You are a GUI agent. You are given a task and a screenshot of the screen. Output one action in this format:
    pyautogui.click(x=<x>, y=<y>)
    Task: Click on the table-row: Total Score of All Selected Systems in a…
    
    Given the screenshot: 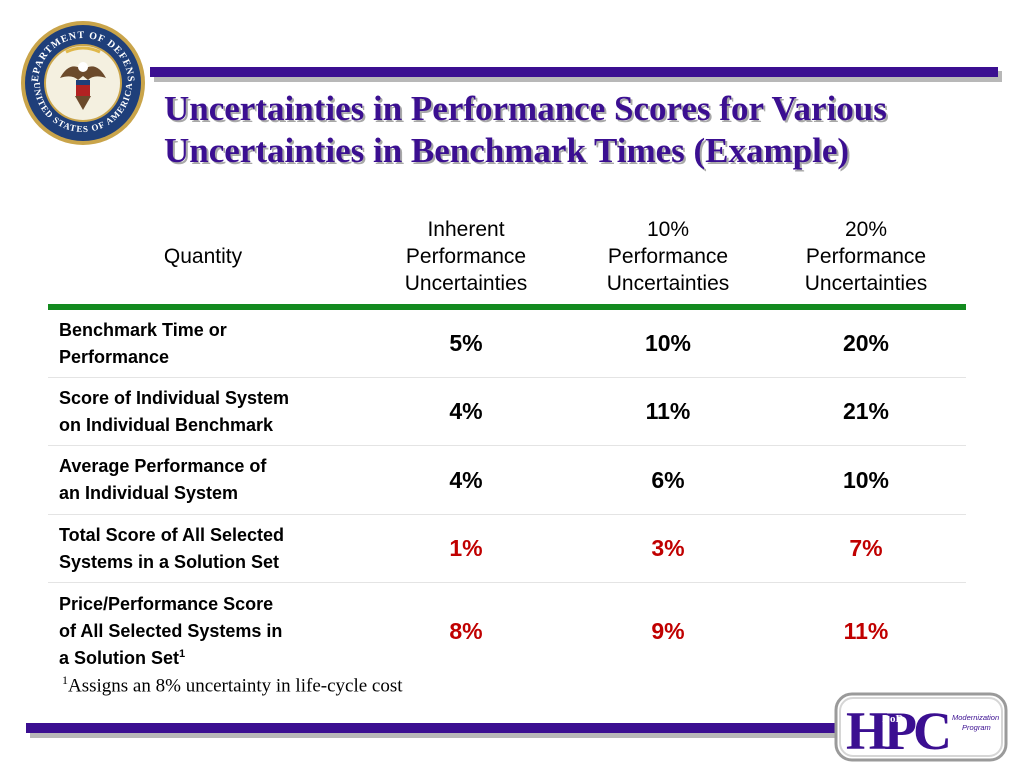 What is the action you would take?
    pyautogui.click(x=507, y=549)
    